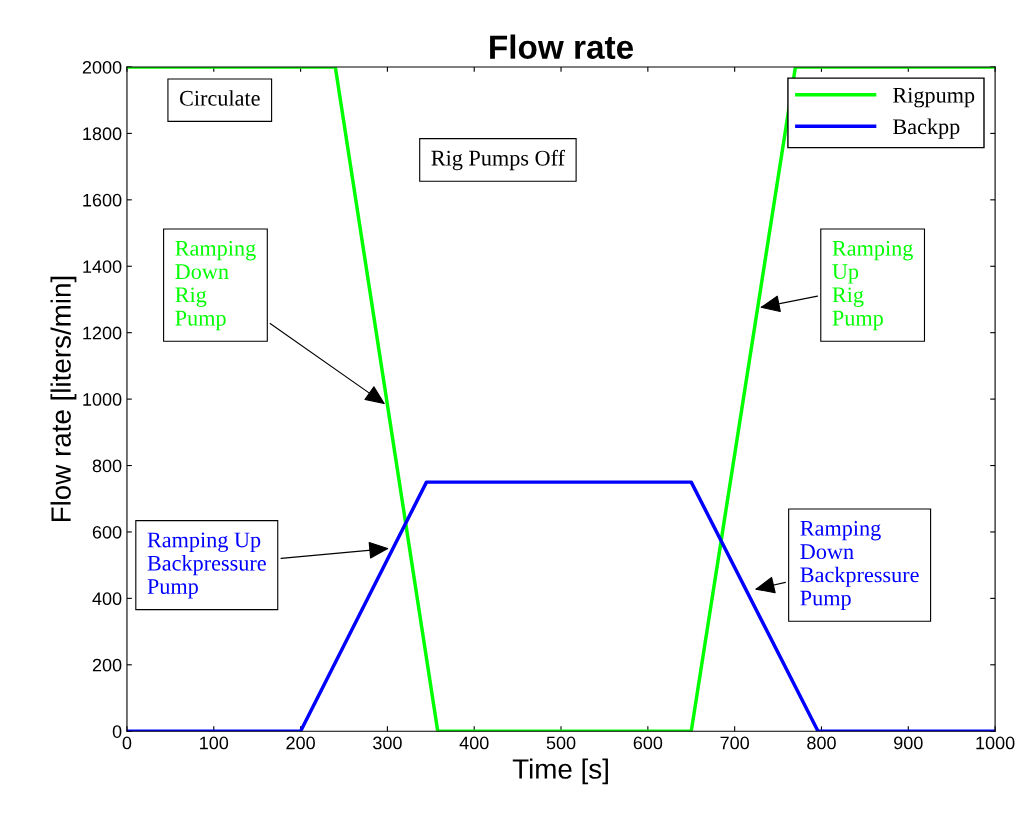 This screenshot has height=817, width=1028. Describe the element at coordinates (300, 743) in the screenshot. I see `x-tick-label: 200` at that location.